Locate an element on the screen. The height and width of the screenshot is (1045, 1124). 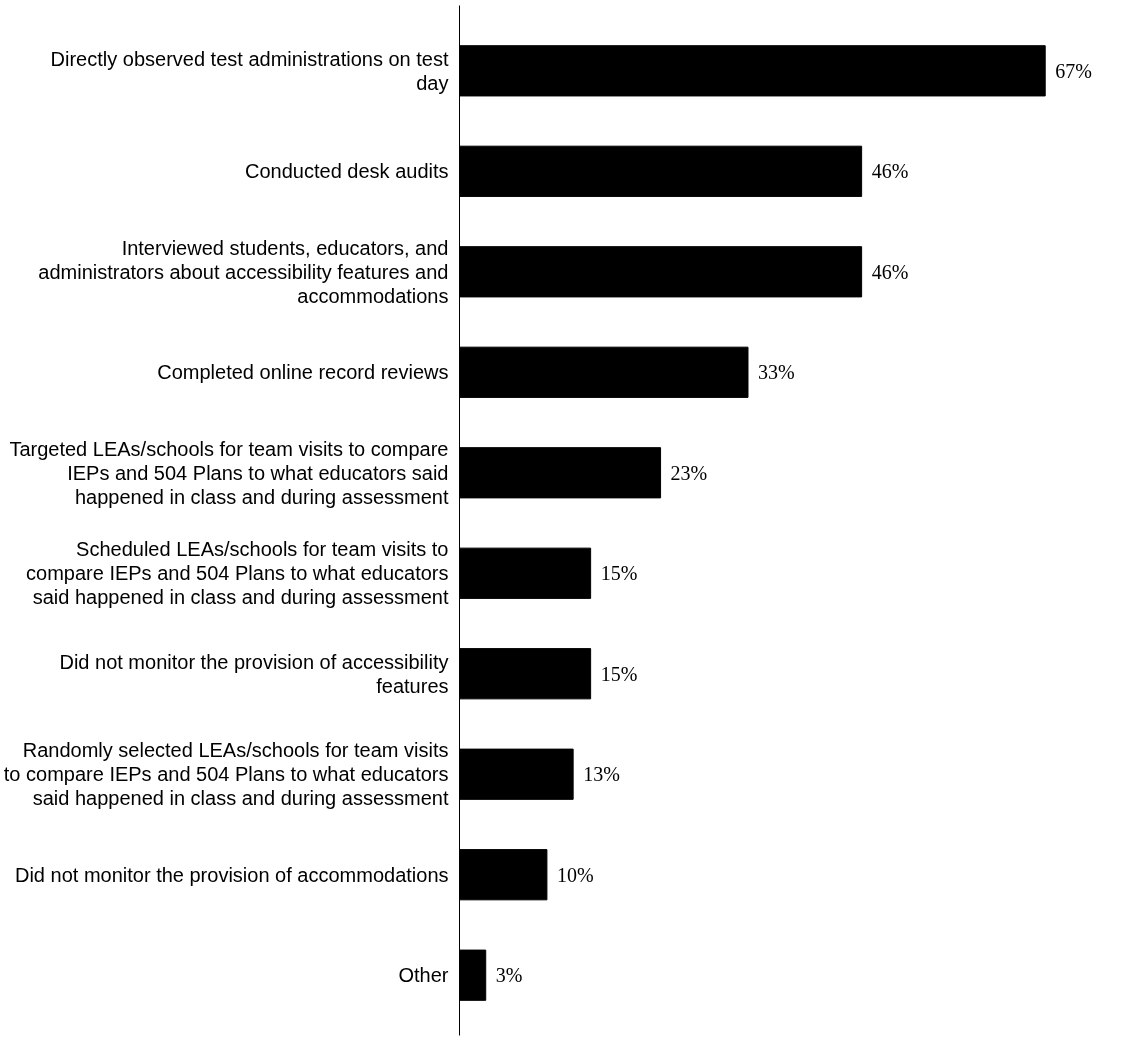
data-label: 23% is located at coordinates (689, 472).